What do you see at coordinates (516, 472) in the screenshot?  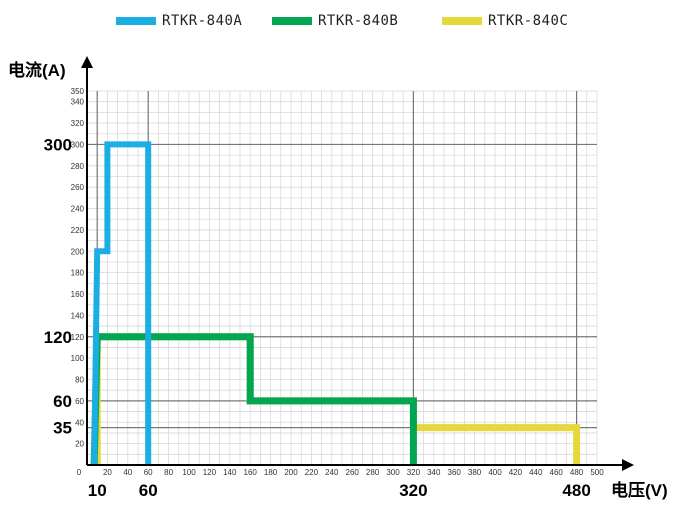 I see `x-tick-label: 420` at bounding box center [516, 472].